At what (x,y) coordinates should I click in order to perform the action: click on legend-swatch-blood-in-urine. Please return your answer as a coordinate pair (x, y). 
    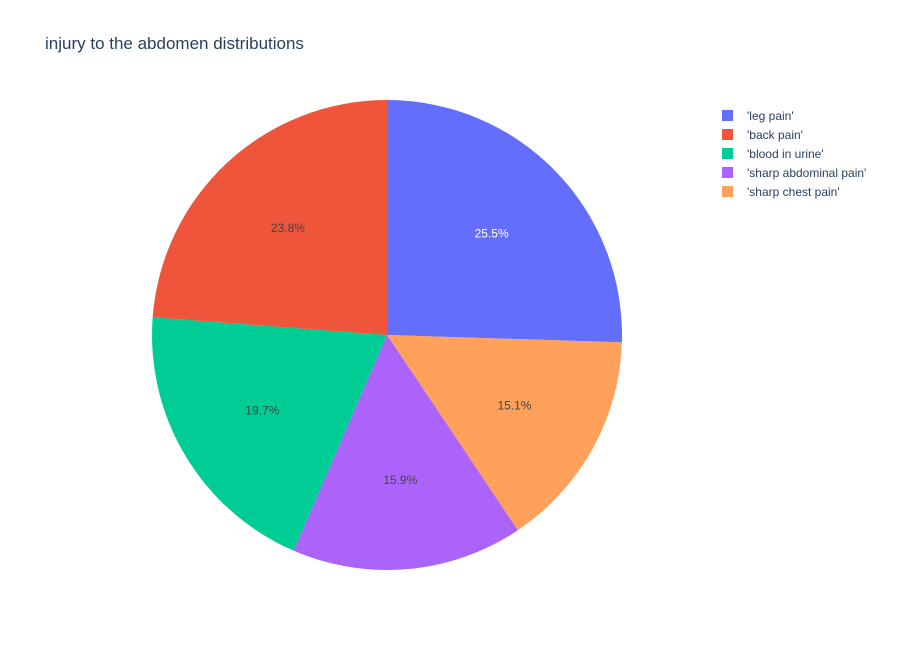
    Looking at the image, I should click on (727, 153).